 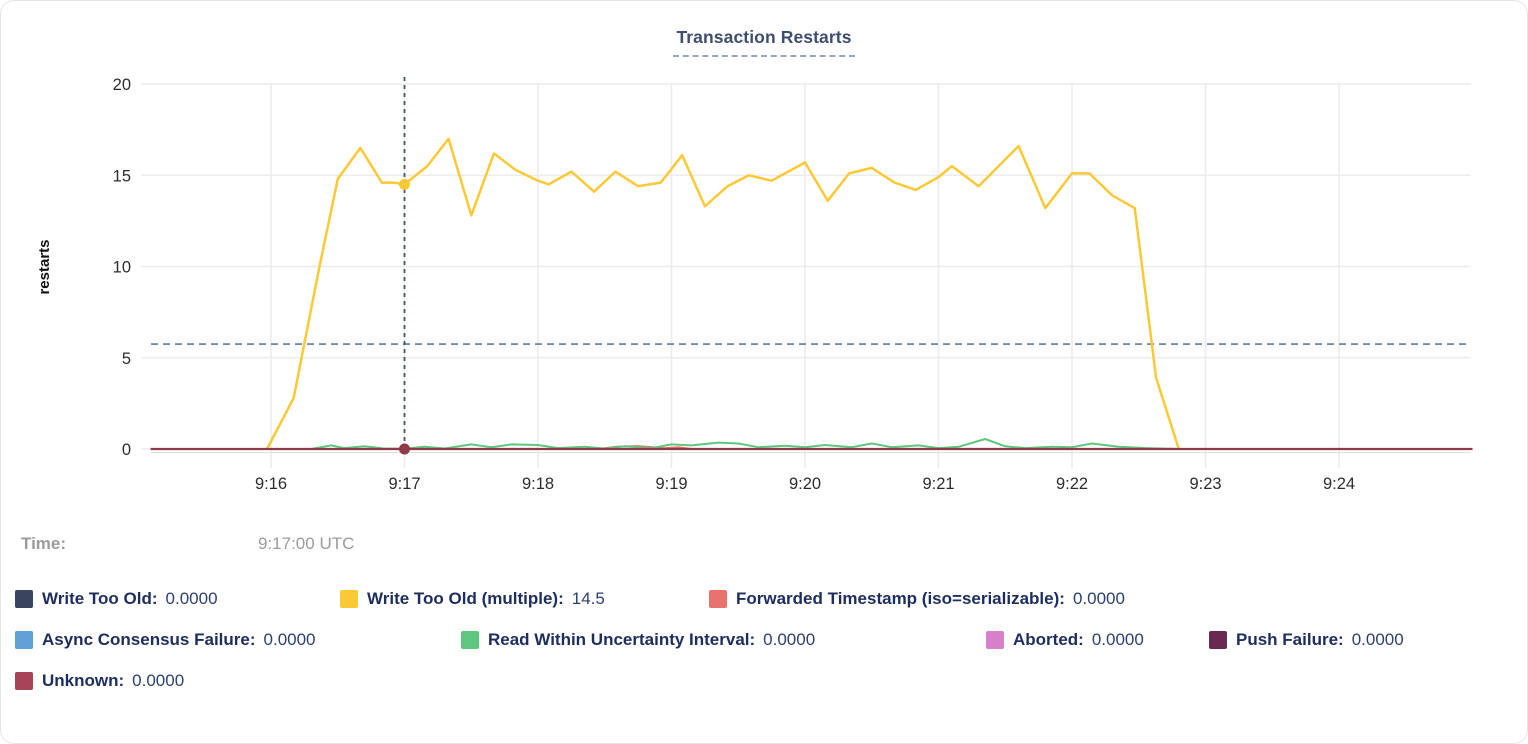 What do you see at coordinates (44, 266) in the screenshot?
I see `y-axis-label: restarts` at bounding box center [44, 266].